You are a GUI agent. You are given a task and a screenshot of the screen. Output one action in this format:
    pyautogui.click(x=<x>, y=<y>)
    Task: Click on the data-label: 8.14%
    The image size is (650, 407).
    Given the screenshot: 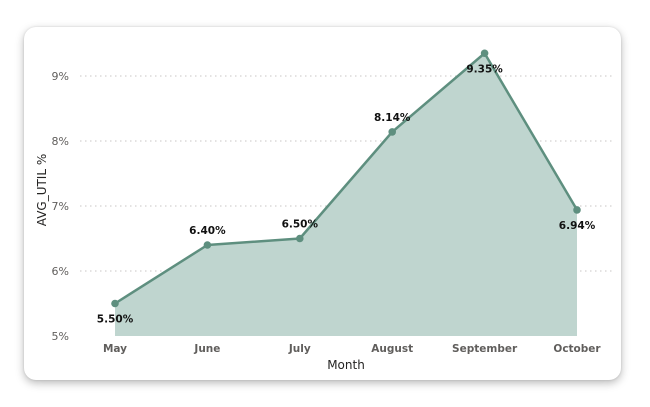 What is the action you would take?
    pyautogui.click(x=392, y=118)
    